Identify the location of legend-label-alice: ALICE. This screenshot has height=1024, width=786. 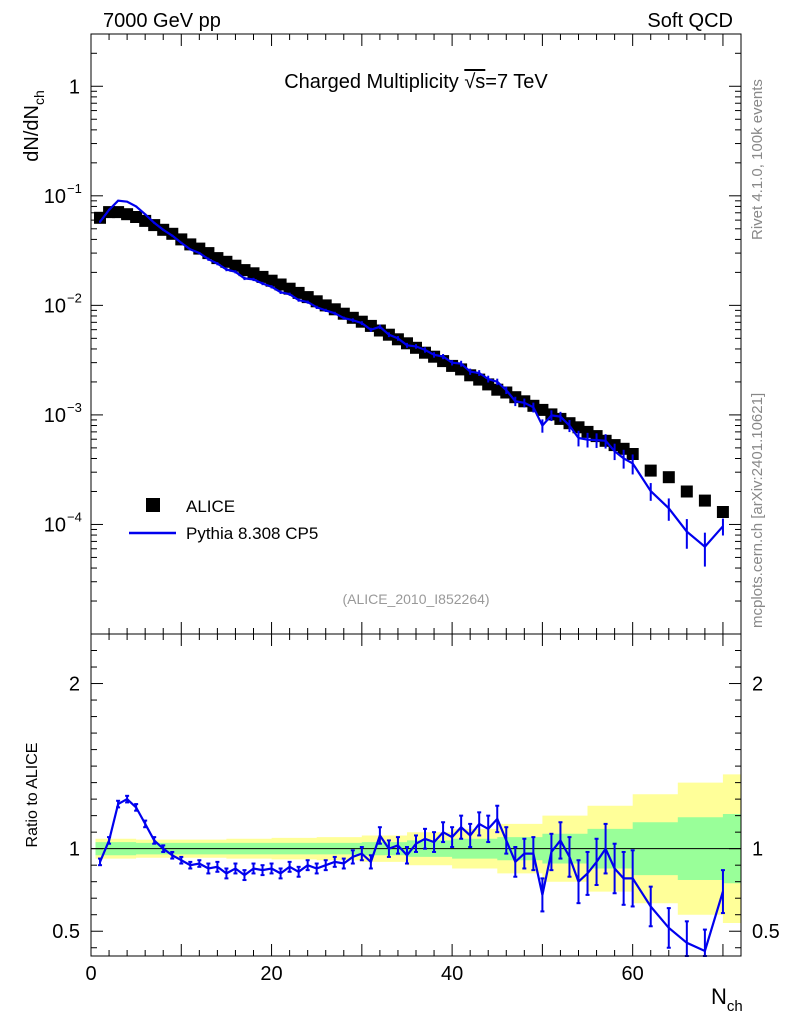
(210, 506).